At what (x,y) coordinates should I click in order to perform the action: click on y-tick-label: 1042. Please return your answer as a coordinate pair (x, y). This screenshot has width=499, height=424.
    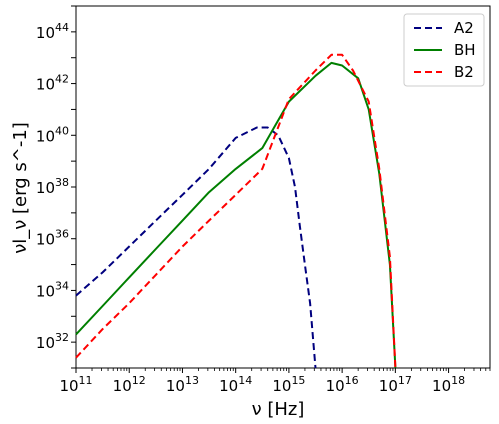
    Looking at the image, I should click on (52, 83).